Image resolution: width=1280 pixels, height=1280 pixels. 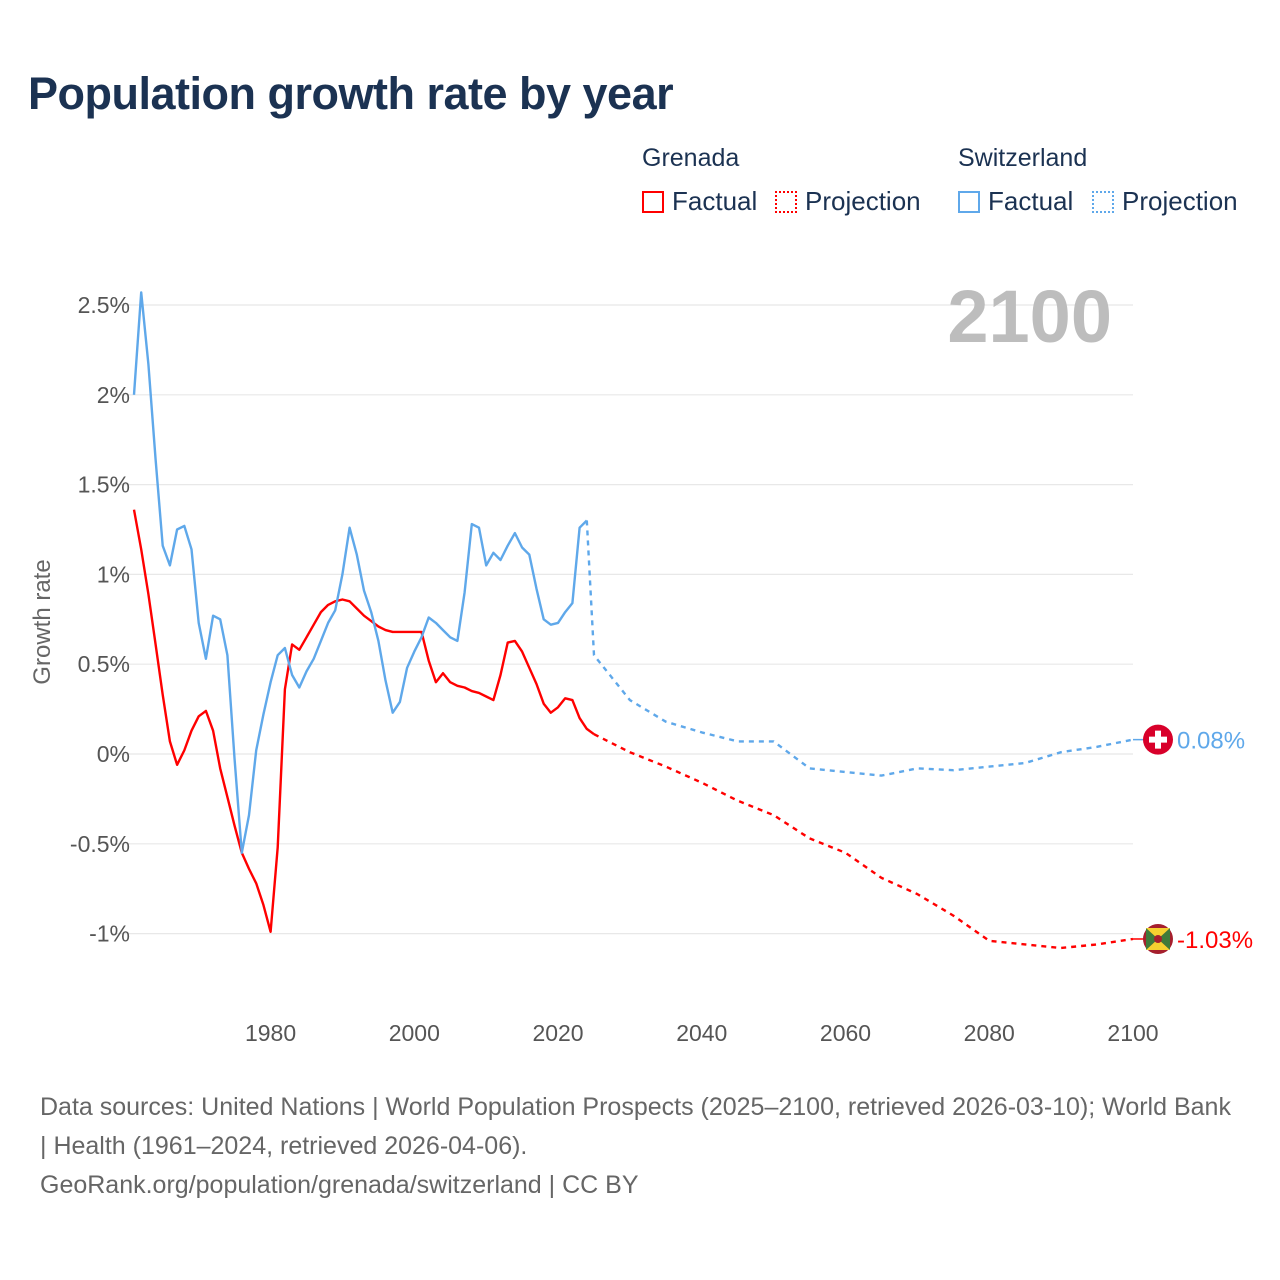 I want to click on year-watermark: 2100, so click(x=1029, y=316).